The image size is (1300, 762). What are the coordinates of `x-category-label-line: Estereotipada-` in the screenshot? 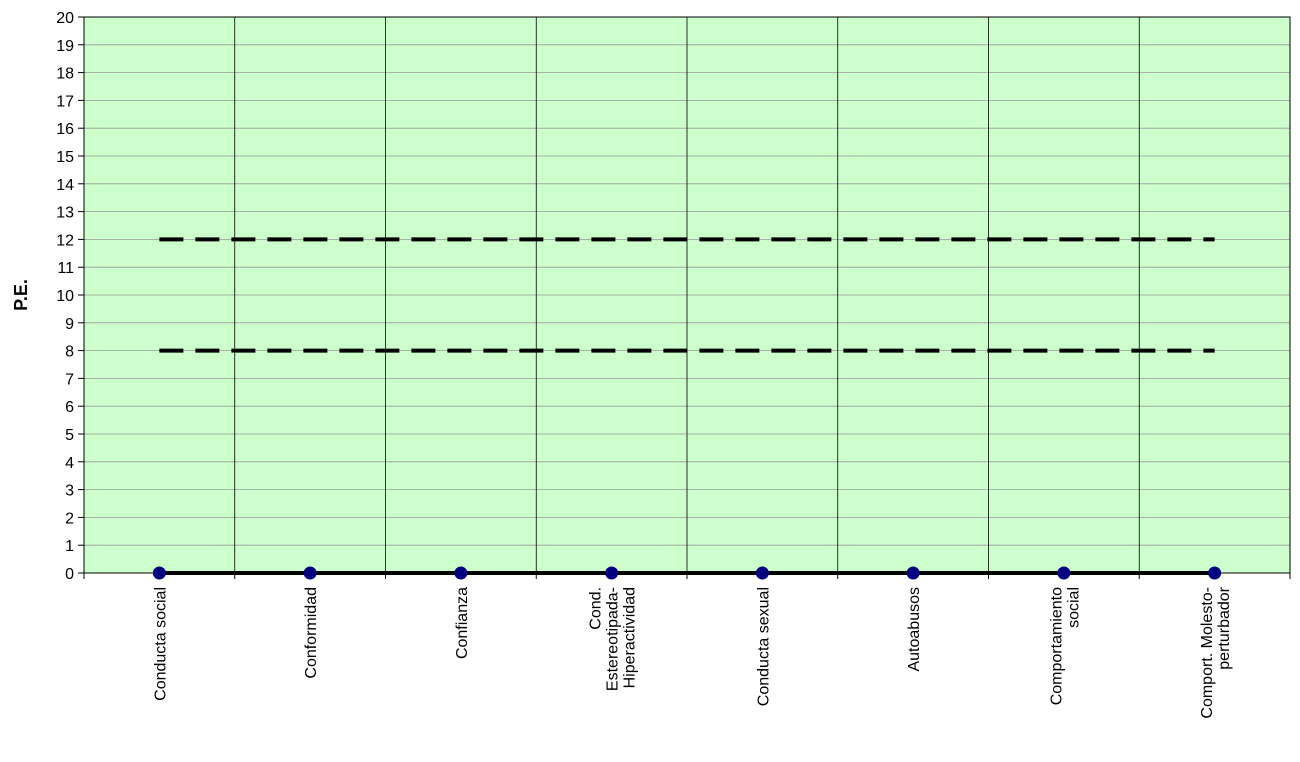 It's located at (613, 639).